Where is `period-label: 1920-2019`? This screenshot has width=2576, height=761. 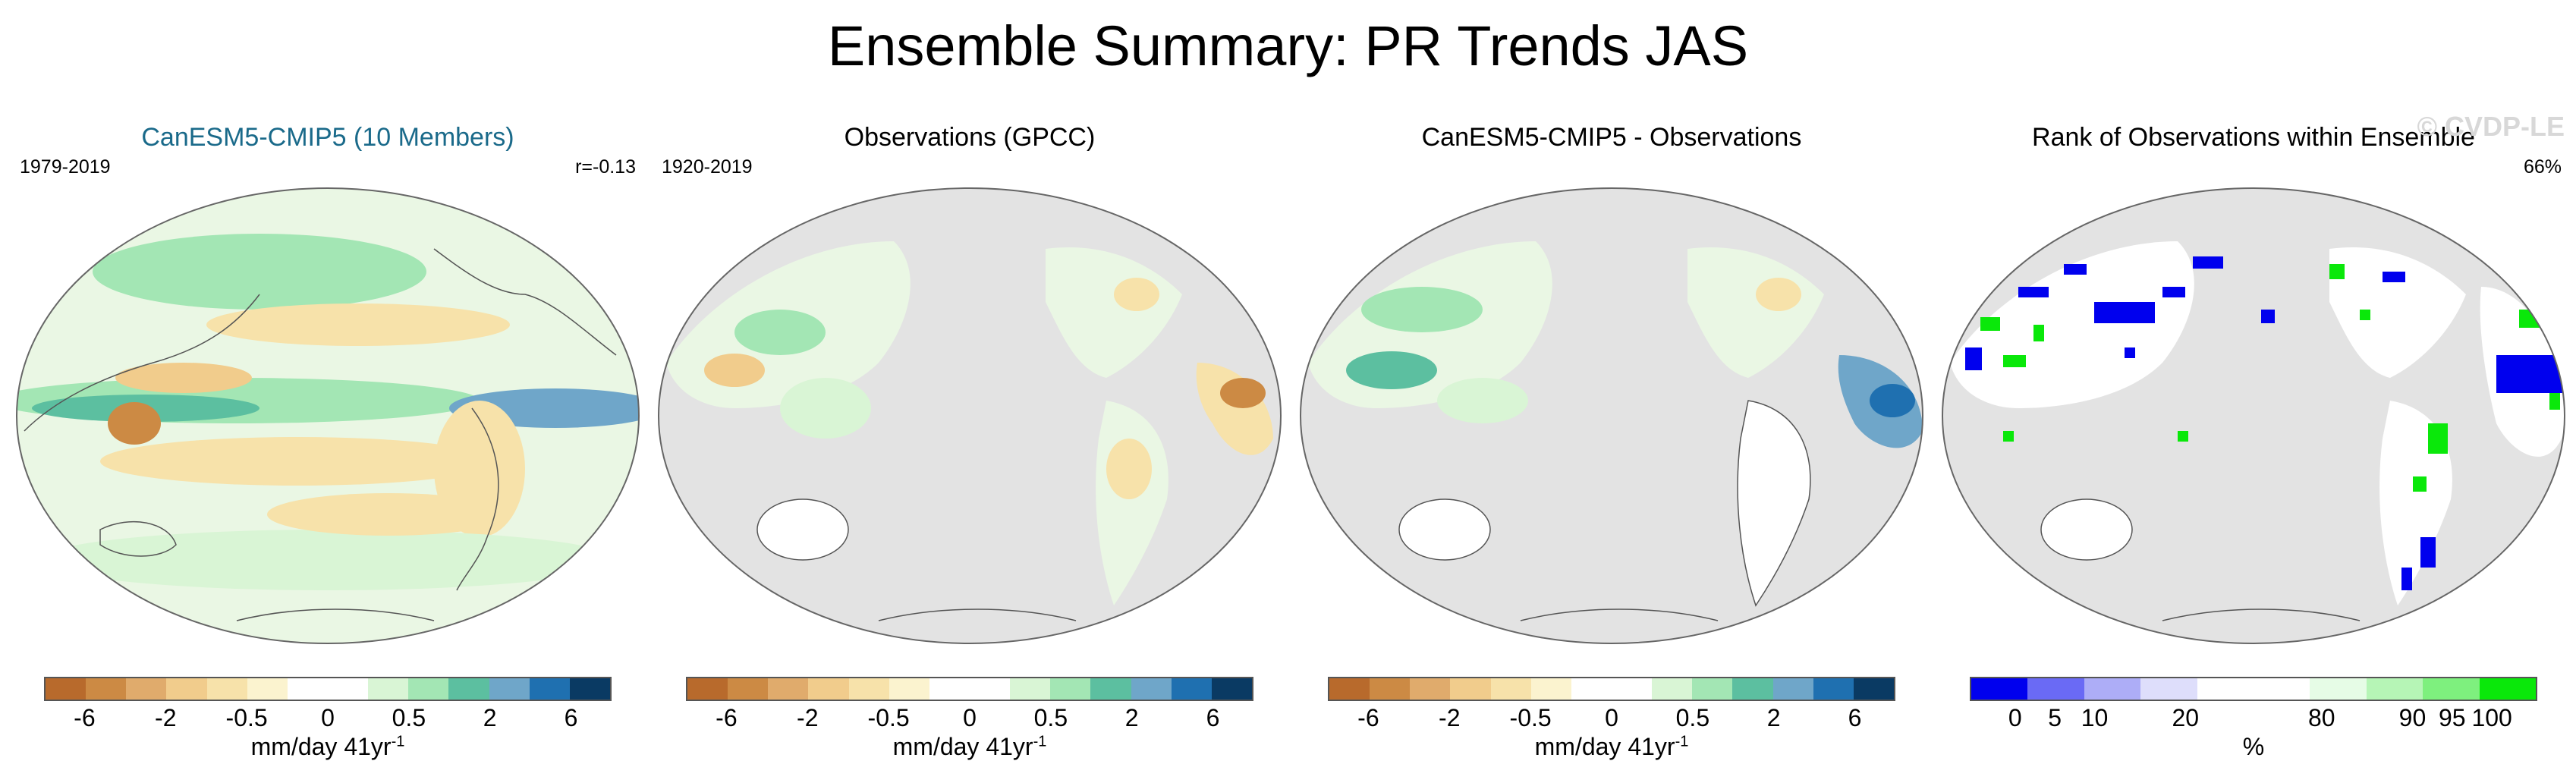
period-label: 1920-2019 is located at coordinates (707, 167).